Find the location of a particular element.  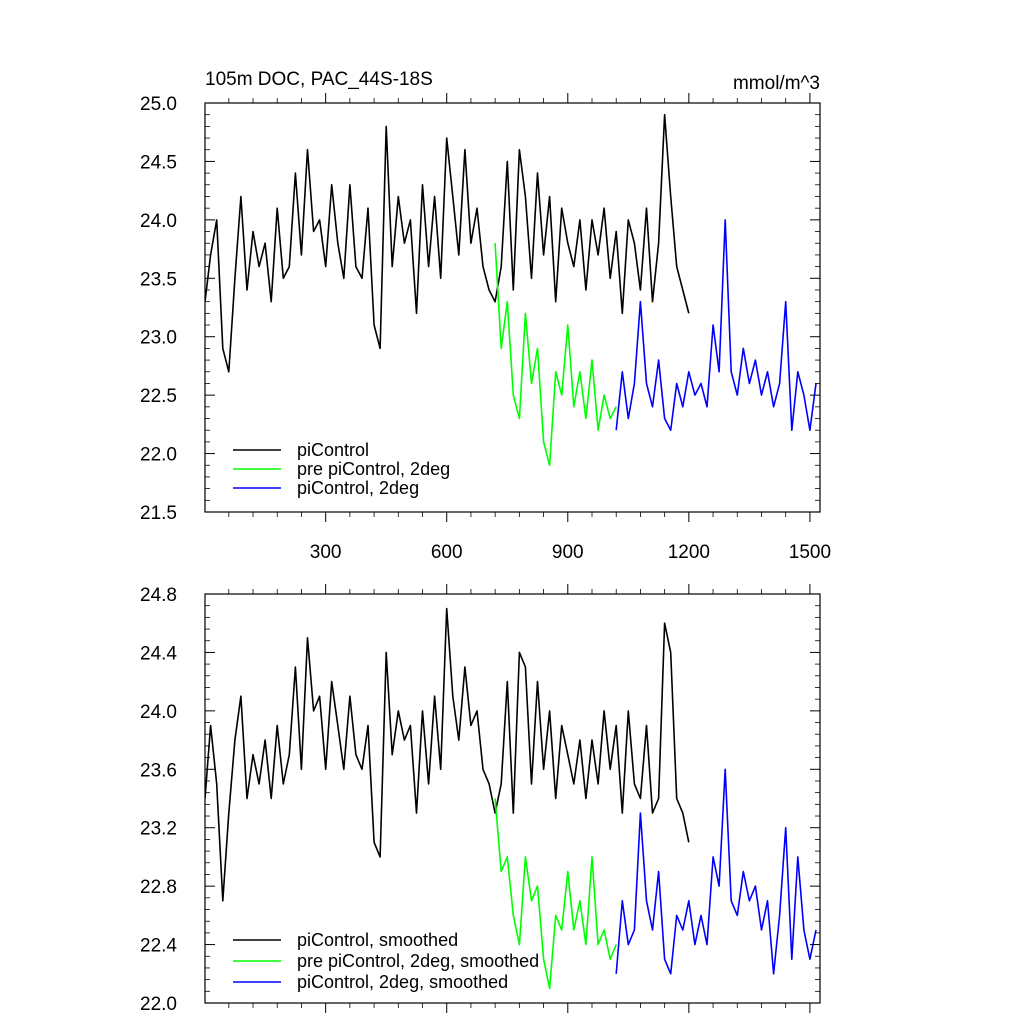

panel2-legend-label-1: piControl, smoothed is located at coordinates (377, 940).